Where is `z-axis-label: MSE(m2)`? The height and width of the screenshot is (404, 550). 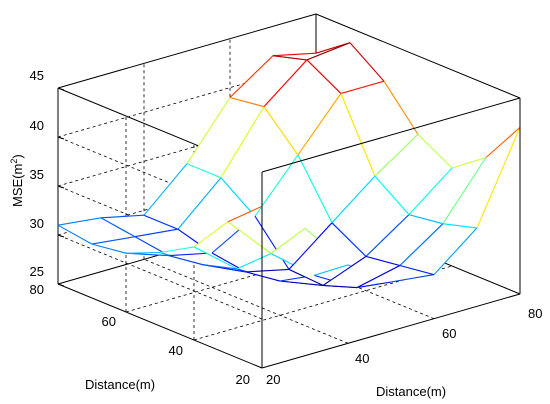
z-axis-label: MSE(m2) is located at coordinates (17, 180).